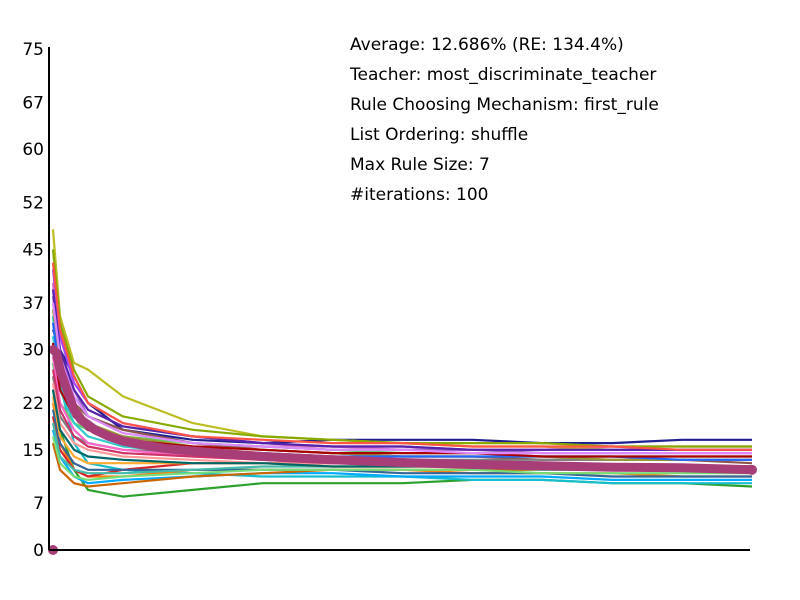  Describe the element at coordinates (33, 150) in the screenshot. I see `y-tick-label: 60` at that location.